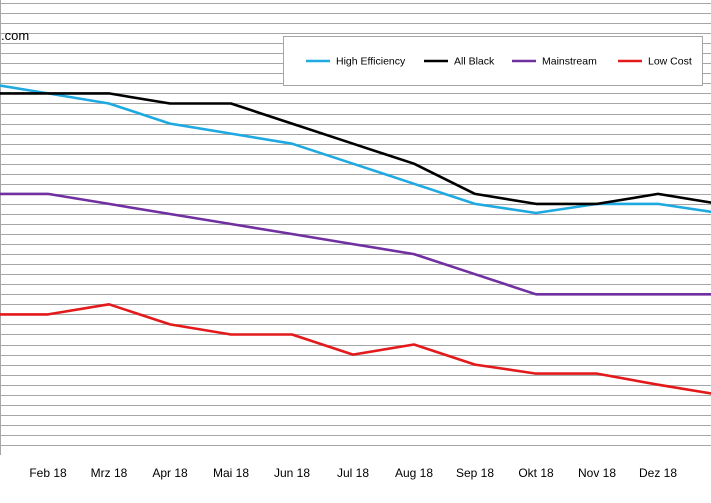 The height and width of the screenshot is (503, 711). Describe the element at coordinates (569, 62) in the screenshot. I see `legend-label: Mainstream` at that location.